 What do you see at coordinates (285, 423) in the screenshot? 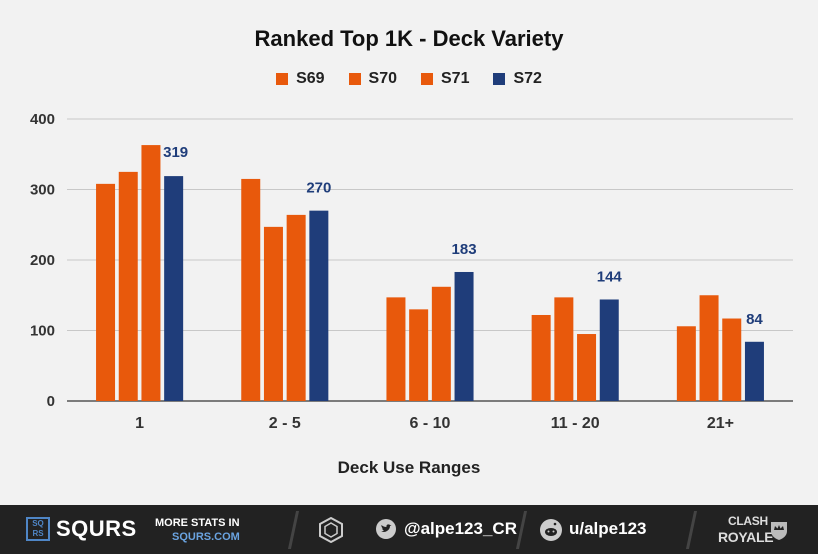
I see `x-tick-label: 2 - 5` at bounding box center [285, 423].